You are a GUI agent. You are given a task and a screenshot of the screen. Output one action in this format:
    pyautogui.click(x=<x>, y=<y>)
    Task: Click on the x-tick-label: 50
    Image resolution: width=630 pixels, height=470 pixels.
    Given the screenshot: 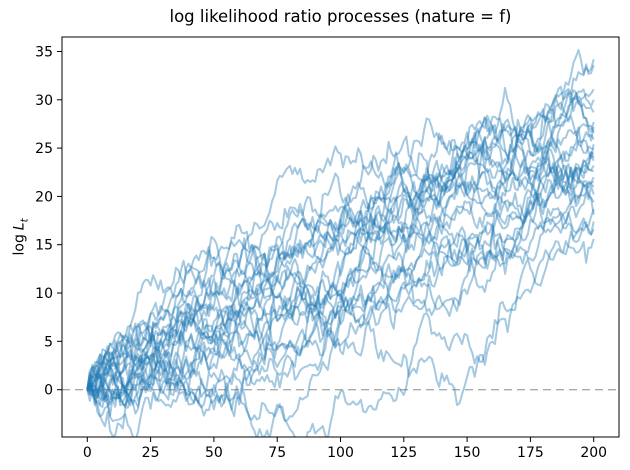 What is the action you would take?
    pyautogui.click(x=214, y=453)
    